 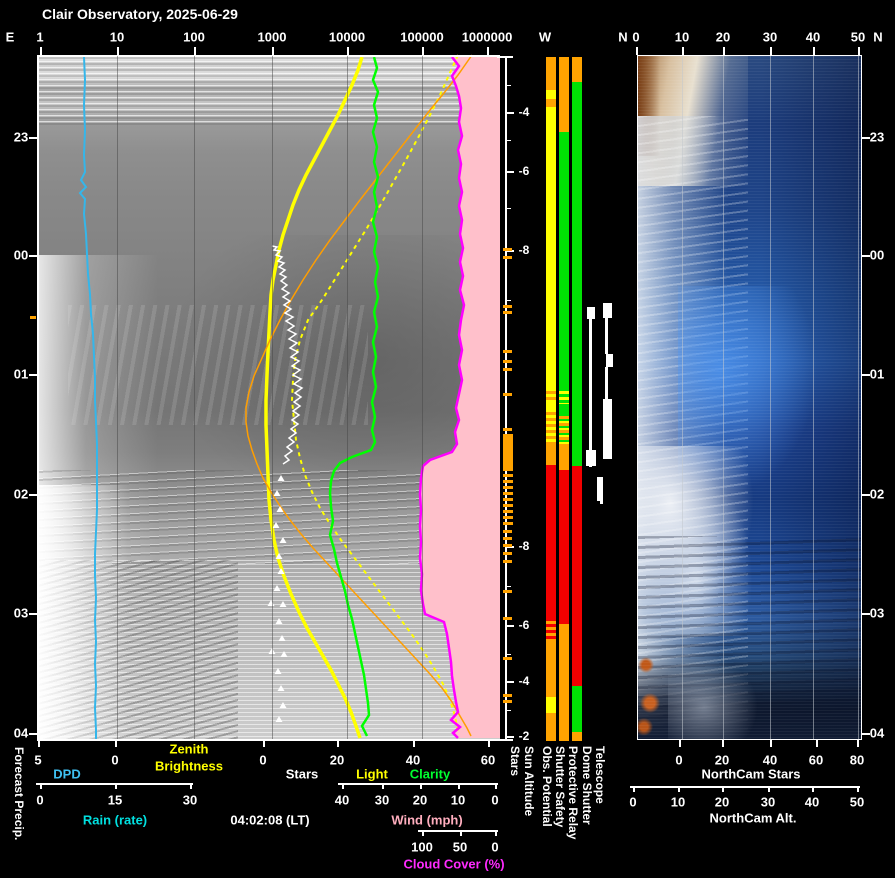 What do you see at coordinates (347, 37) in the screenshot?
I see `tick-label: 10000` at bounding box center [347, 37].